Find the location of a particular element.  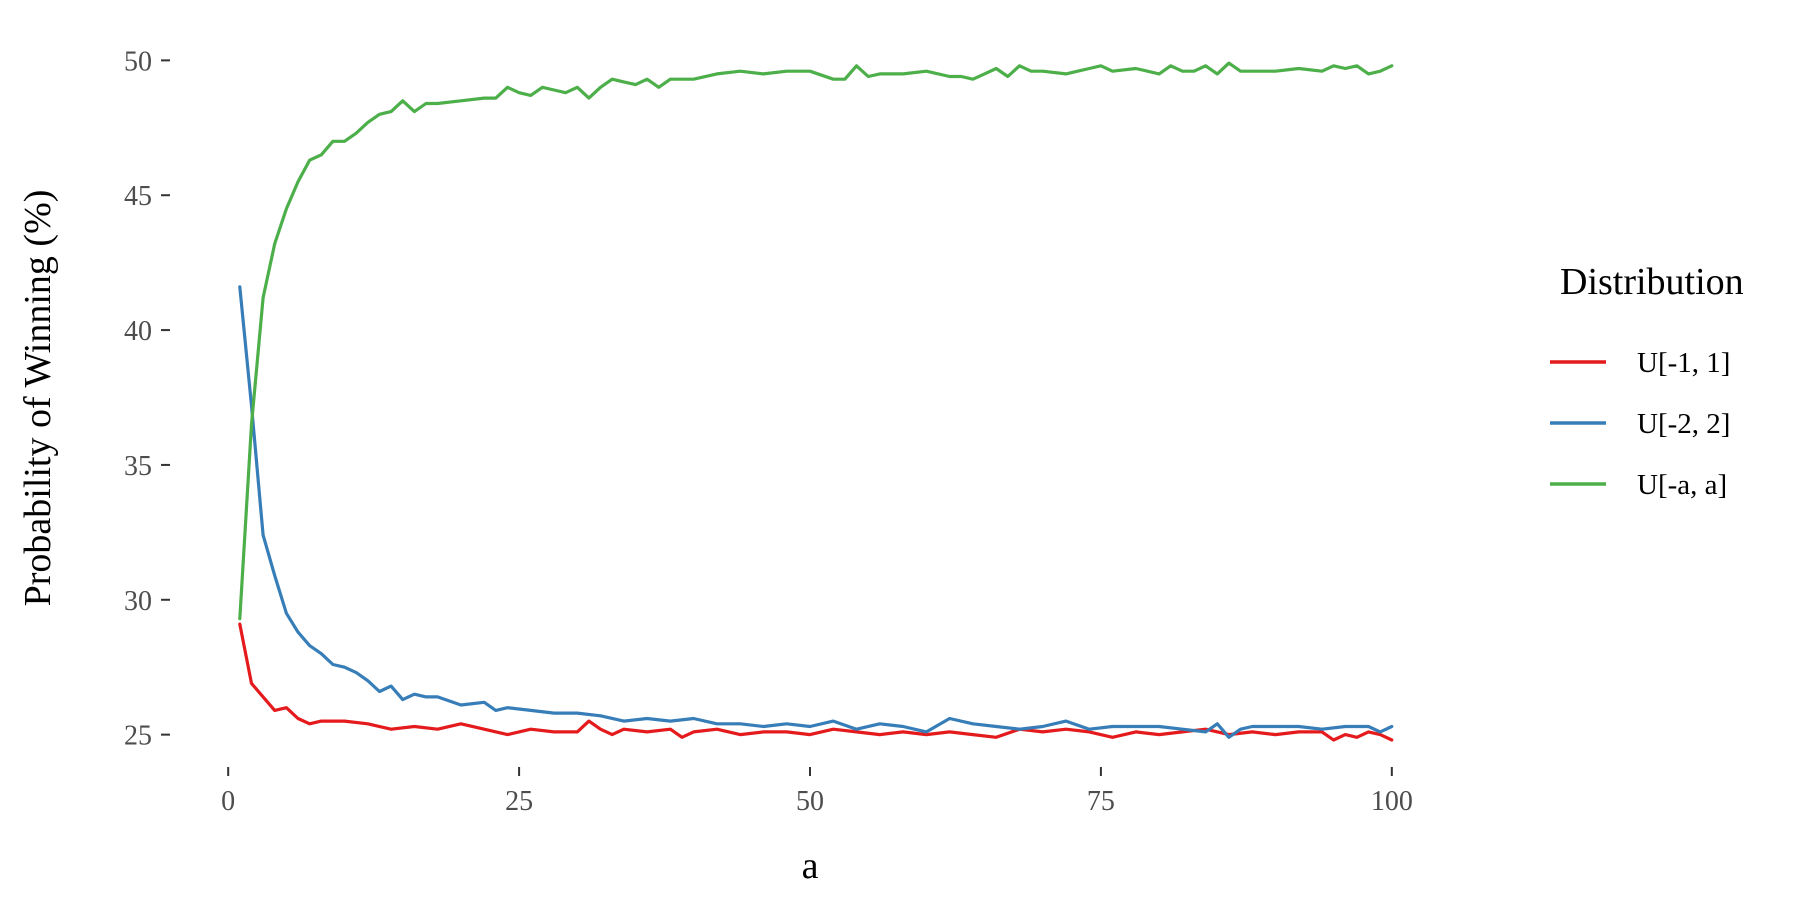

y-axis-title: Probability of Winning (%) is located at coordinates (38, 398).